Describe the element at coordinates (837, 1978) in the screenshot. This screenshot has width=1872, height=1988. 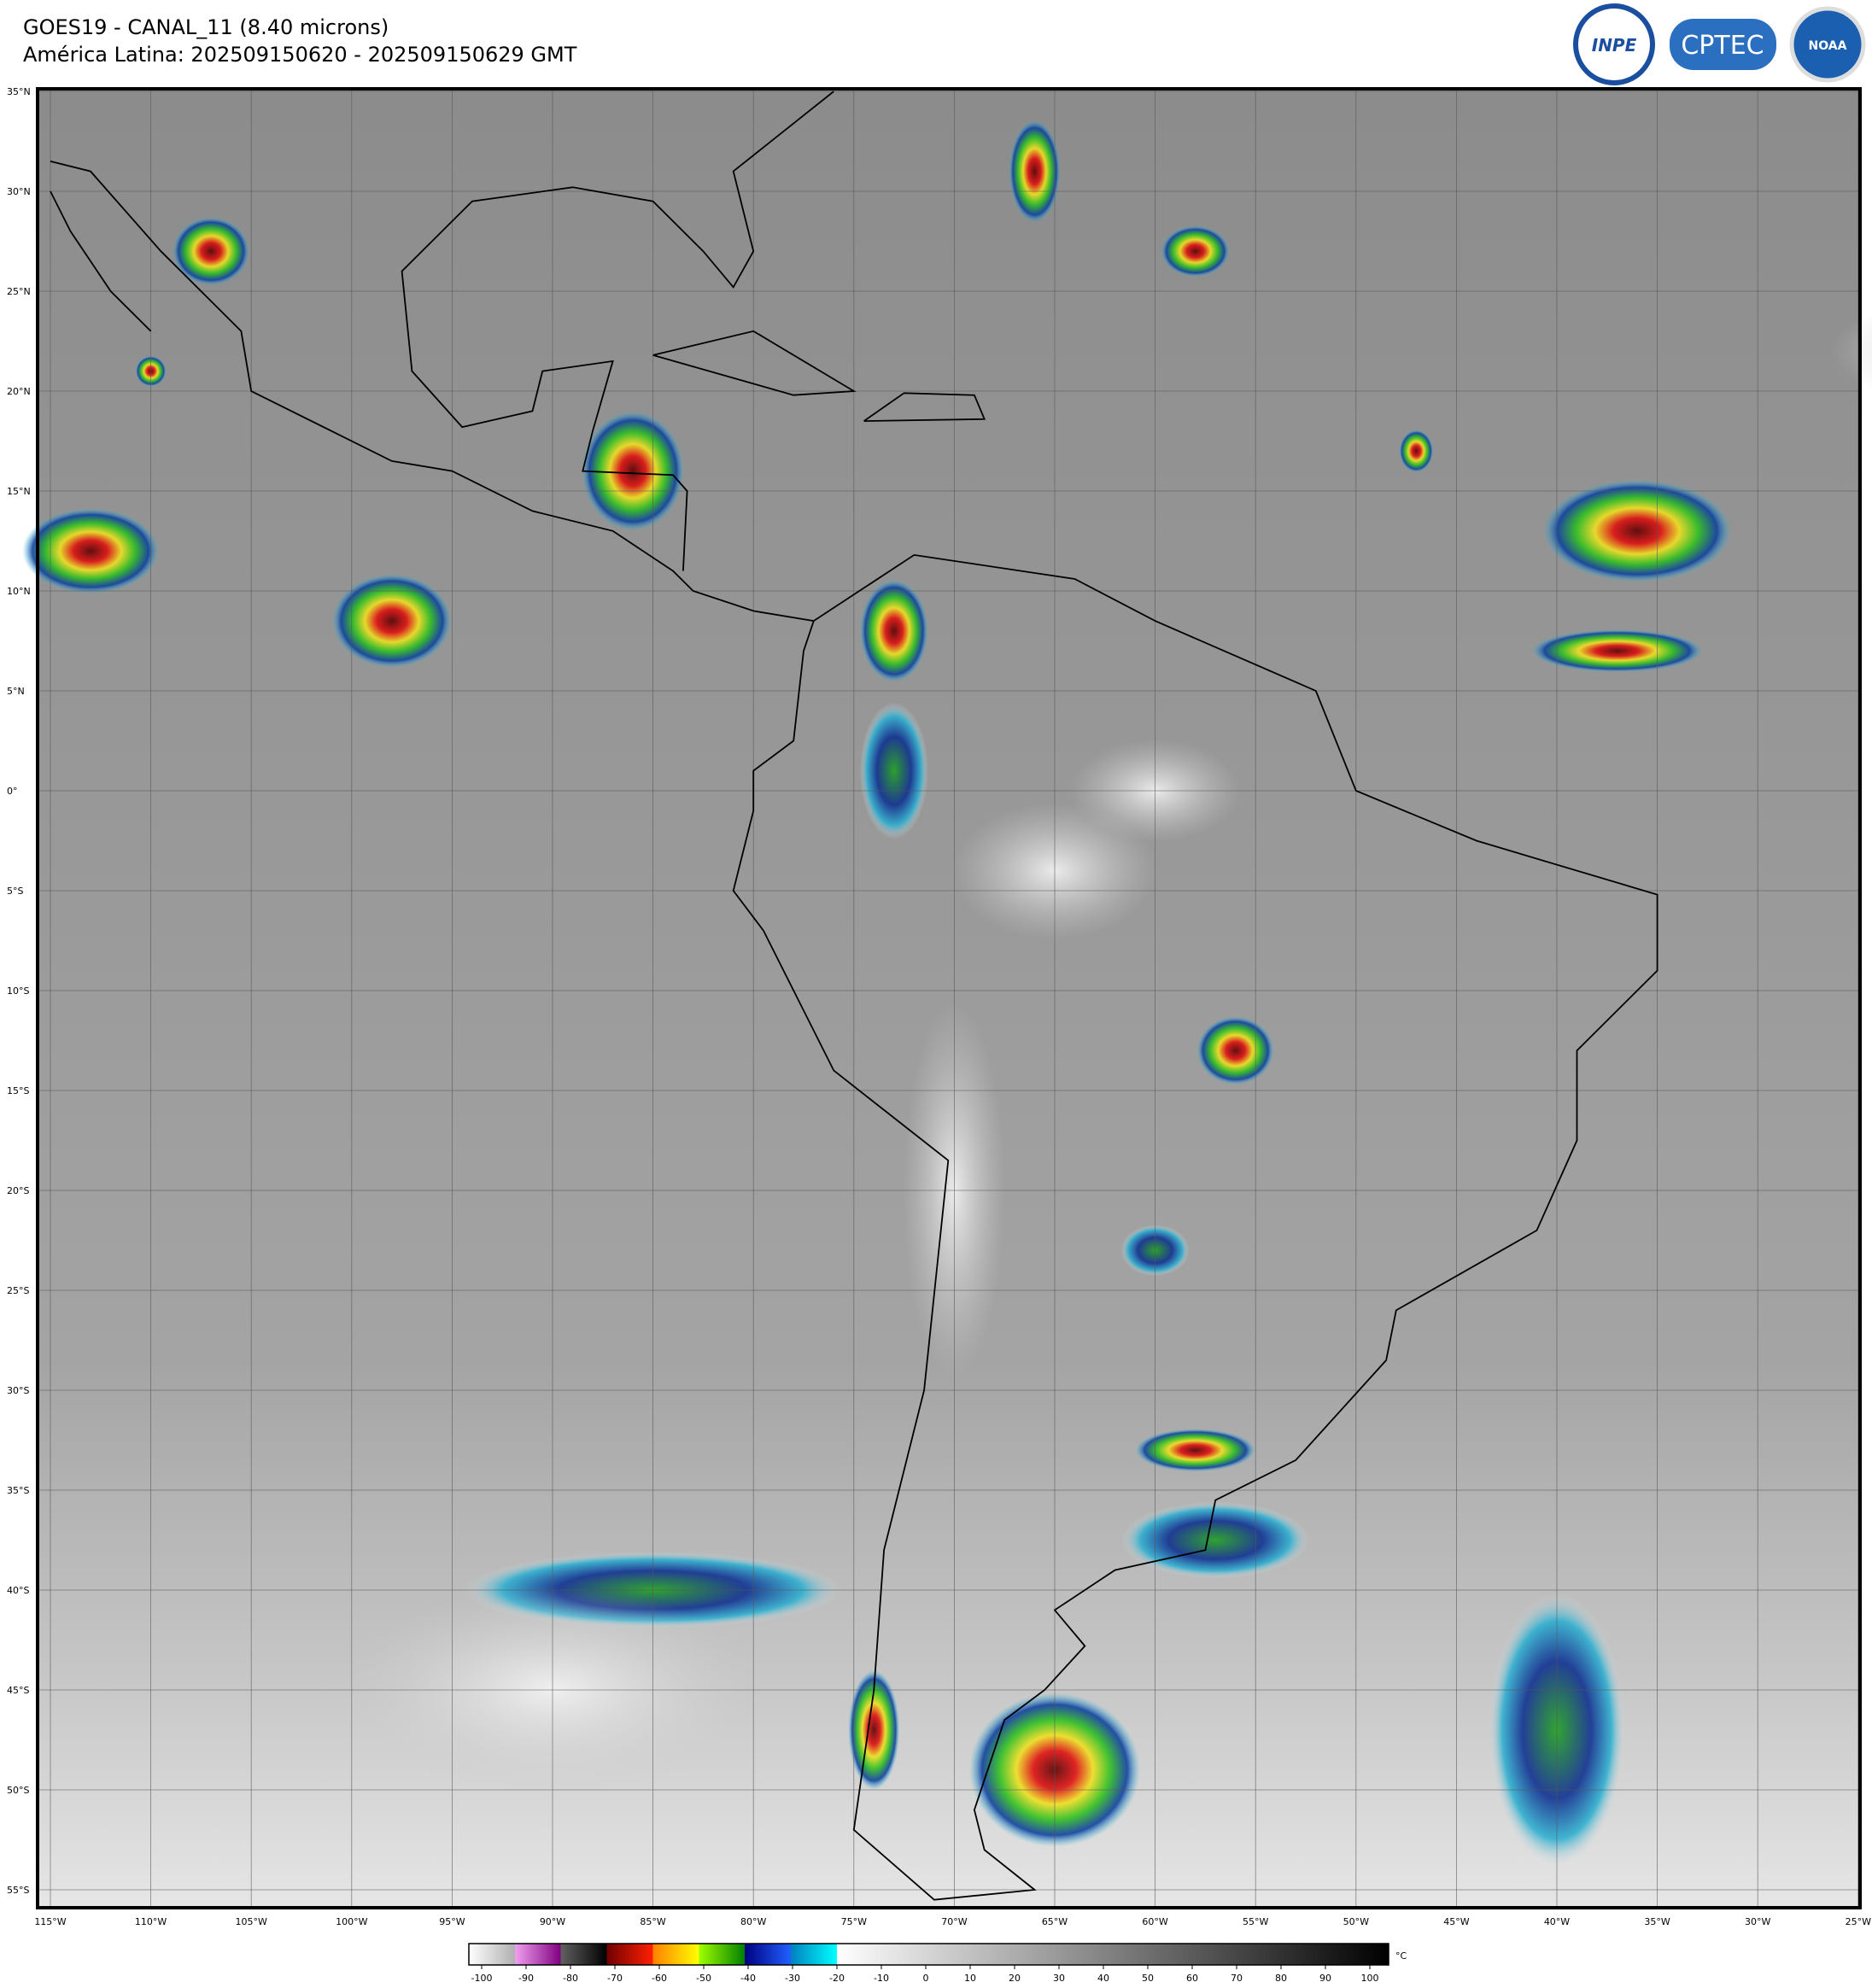
I see `colorbar-label: -20` at that location.